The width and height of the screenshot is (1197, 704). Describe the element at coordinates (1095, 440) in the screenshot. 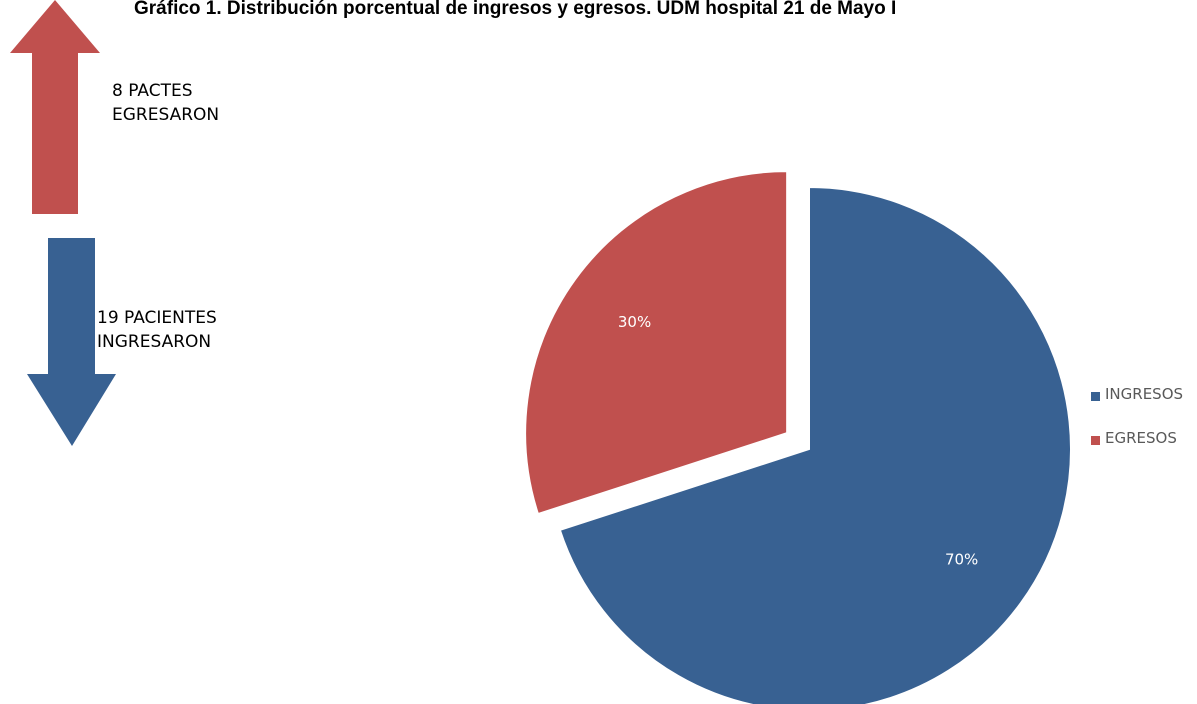

I see `legend-swatch-egresos` at that location.